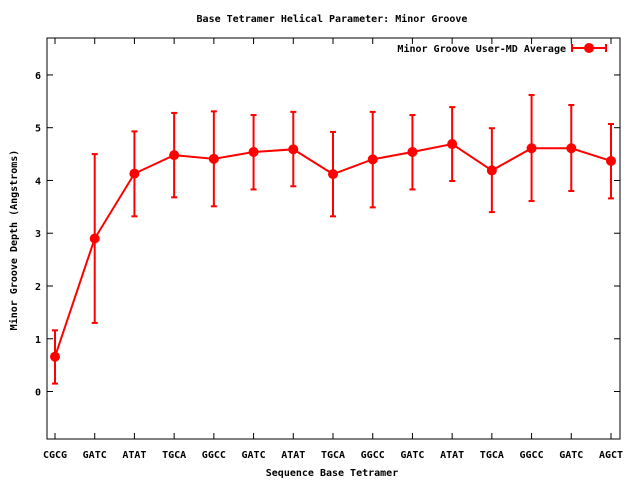 The width and height of the screenshot is (640, 480). What do you see at coordinates (38, 393) in the screenshot?
I see `y-tick-label: 0` at bounding box center [38, 393].